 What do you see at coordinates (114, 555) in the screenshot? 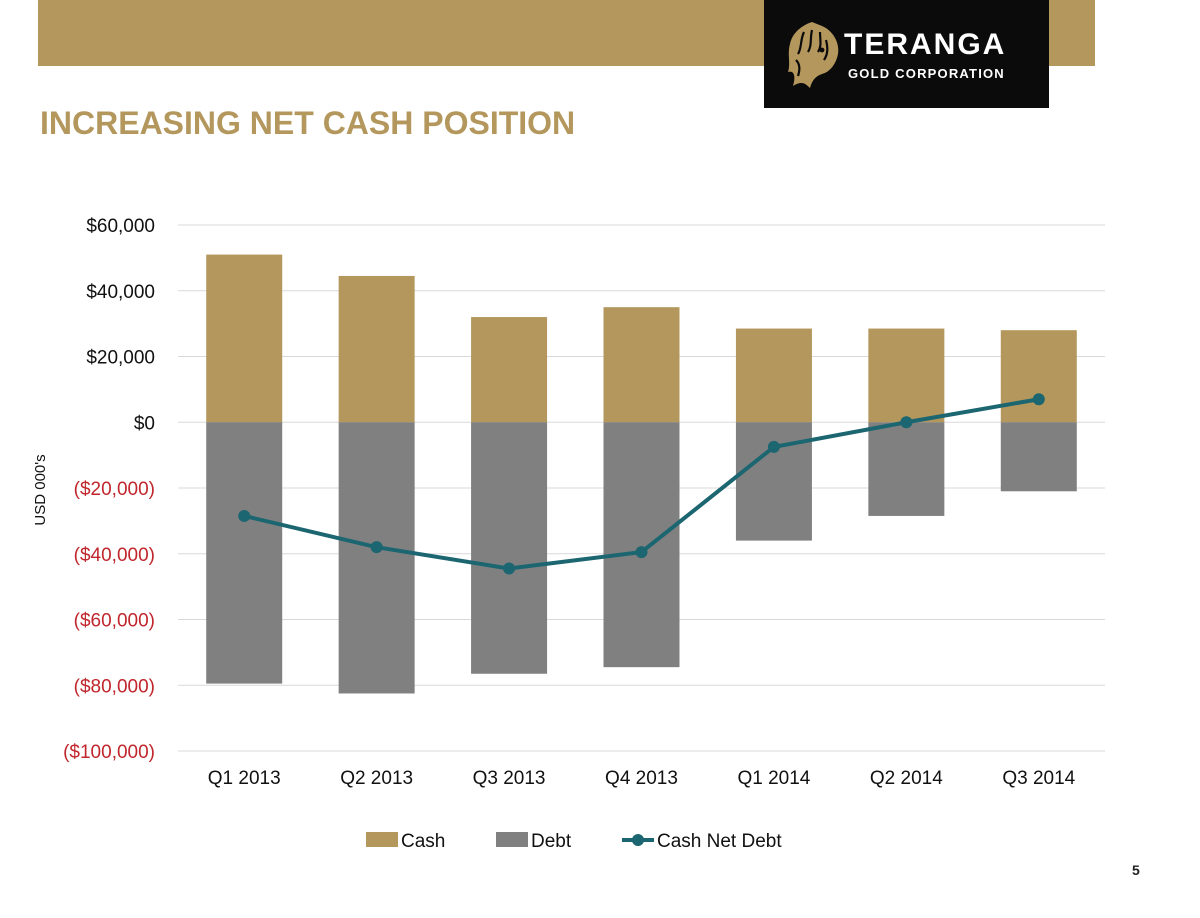
I see `y-tick-label: ($40,000)` at bounding box center [114, 555].